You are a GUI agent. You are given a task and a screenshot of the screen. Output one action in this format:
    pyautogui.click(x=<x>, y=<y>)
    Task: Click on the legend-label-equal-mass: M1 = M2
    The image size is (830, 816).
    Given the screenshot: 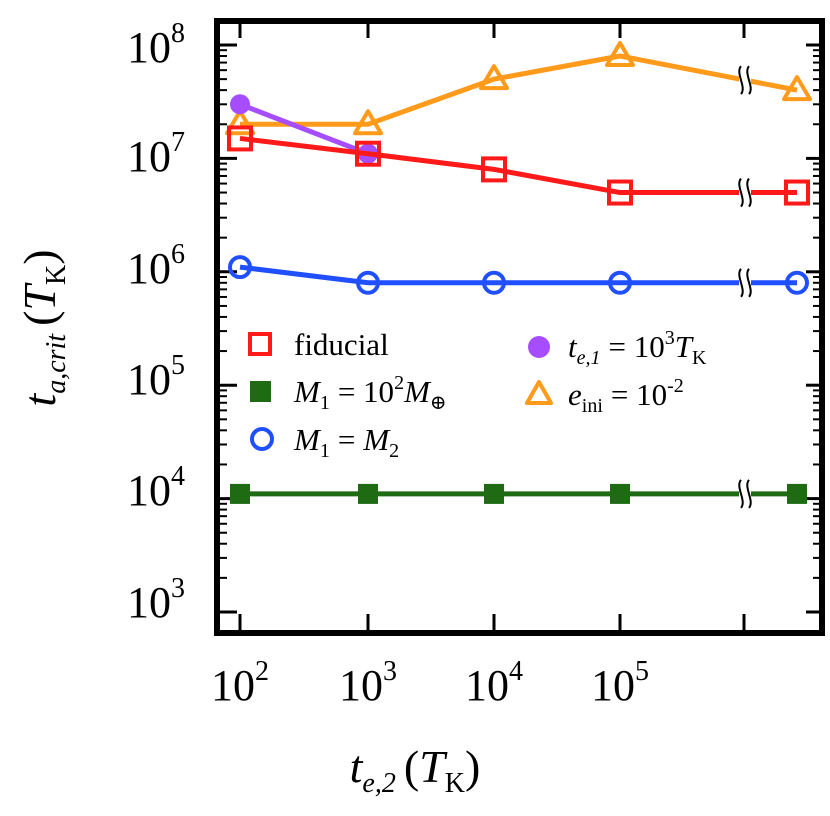 What is the action you would take?
    pyautogui.click(x=346, y=442)
    